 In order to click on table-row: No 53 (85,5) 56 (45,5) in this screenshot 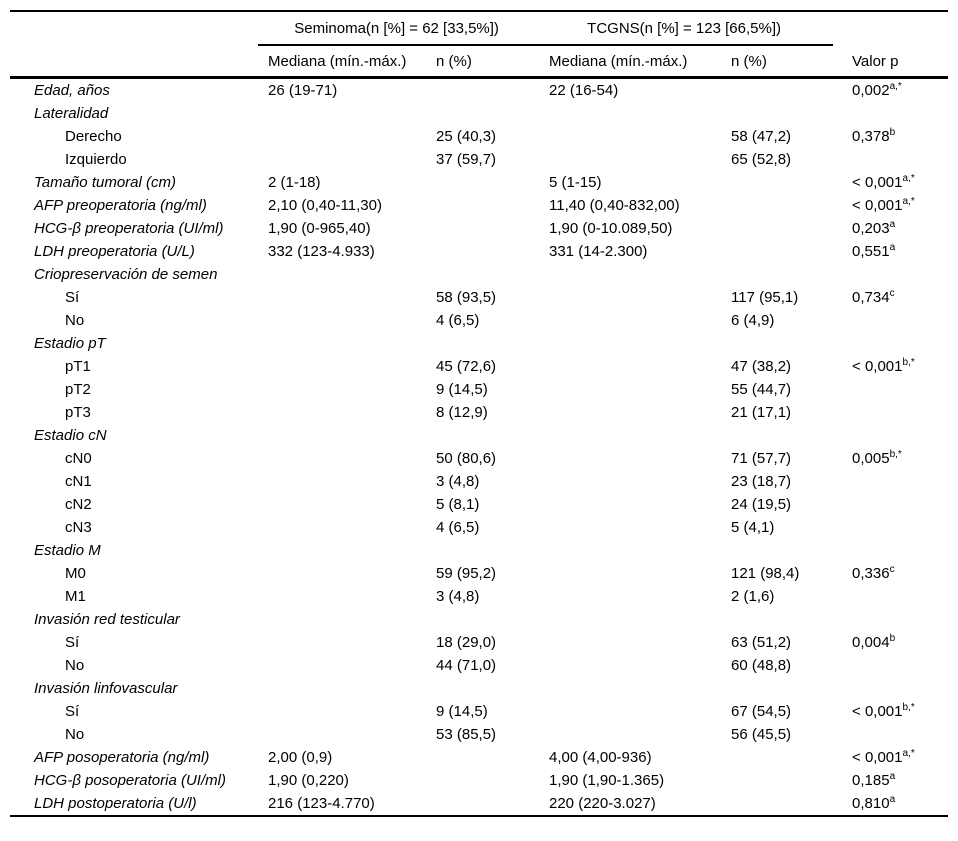, I will do `click(479, 734)`.